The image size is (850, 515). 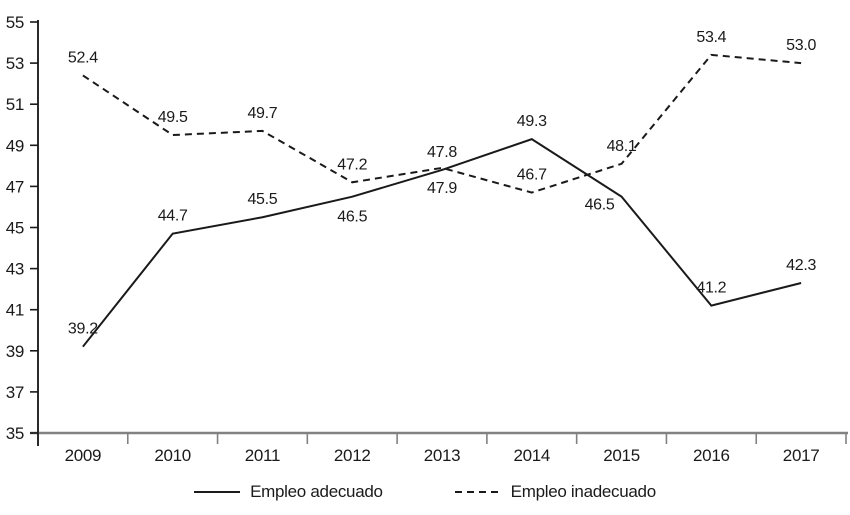 What do you see at coordinates (217, 491) in the screenshot?
I see `solid-line-sample-icon` at bounding box center [217, 491].